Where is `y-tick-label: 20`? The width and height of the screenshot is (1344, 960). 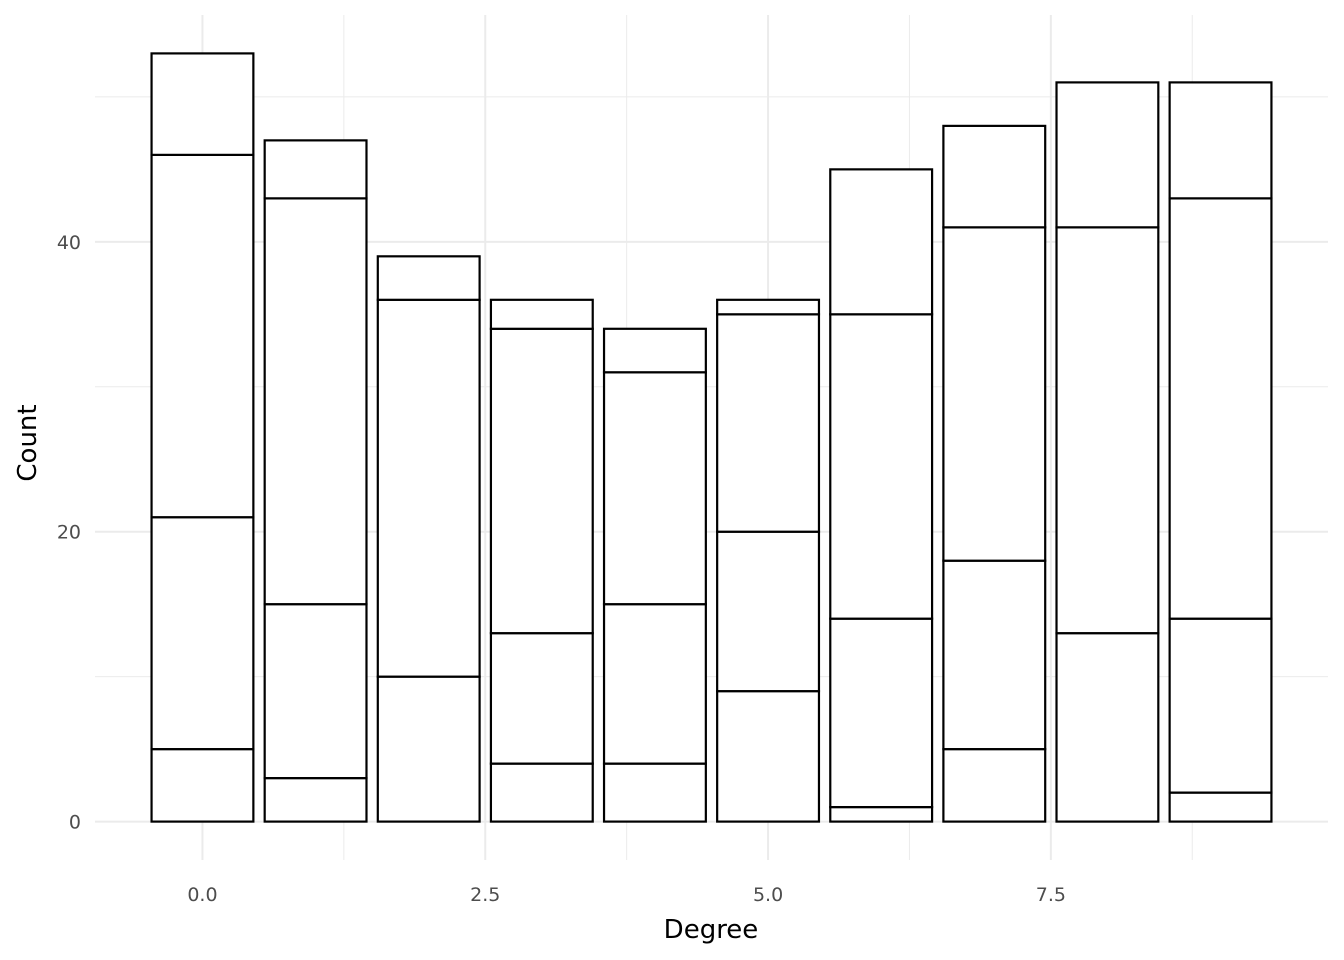
y-tick-label: 20 is located at coordinates (69, 533).